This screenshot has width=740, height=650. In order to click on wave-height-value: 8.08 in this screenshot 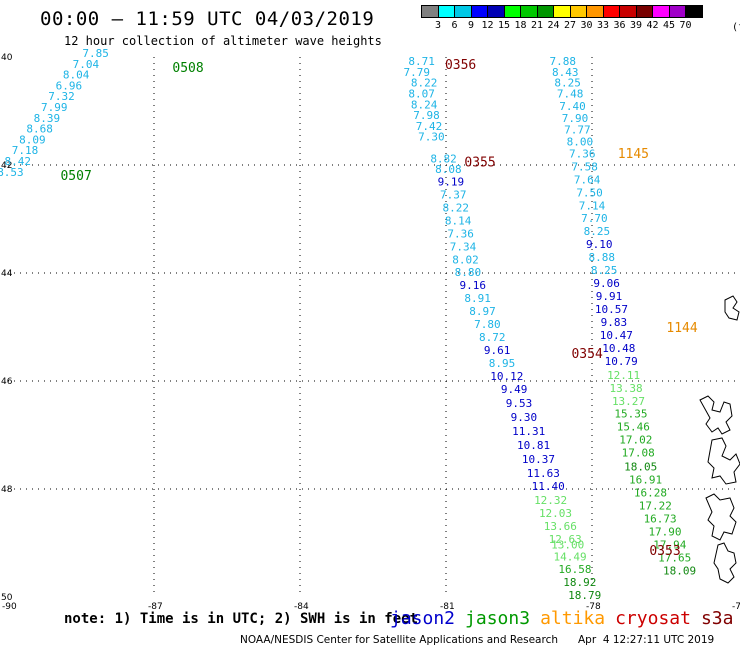, I will do `click(448, 169)`.